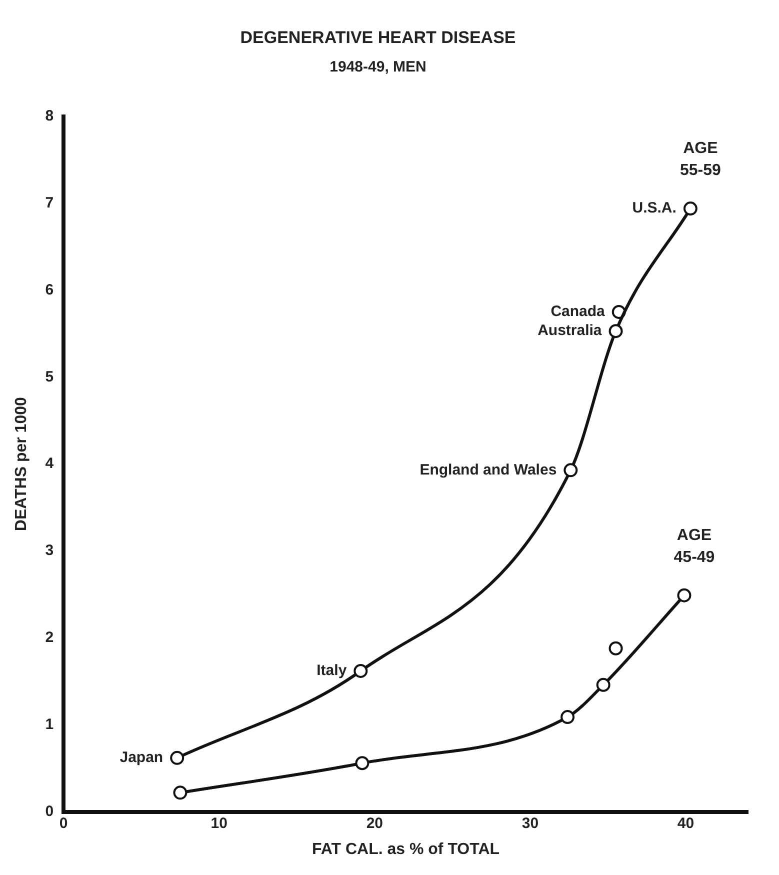 The height and width of the screenshot is (875, 779). What do you see at coordinates (701, 159) in the screenshot?
I see `series-label: AGE 55-59` at bounding box center [701, 159].